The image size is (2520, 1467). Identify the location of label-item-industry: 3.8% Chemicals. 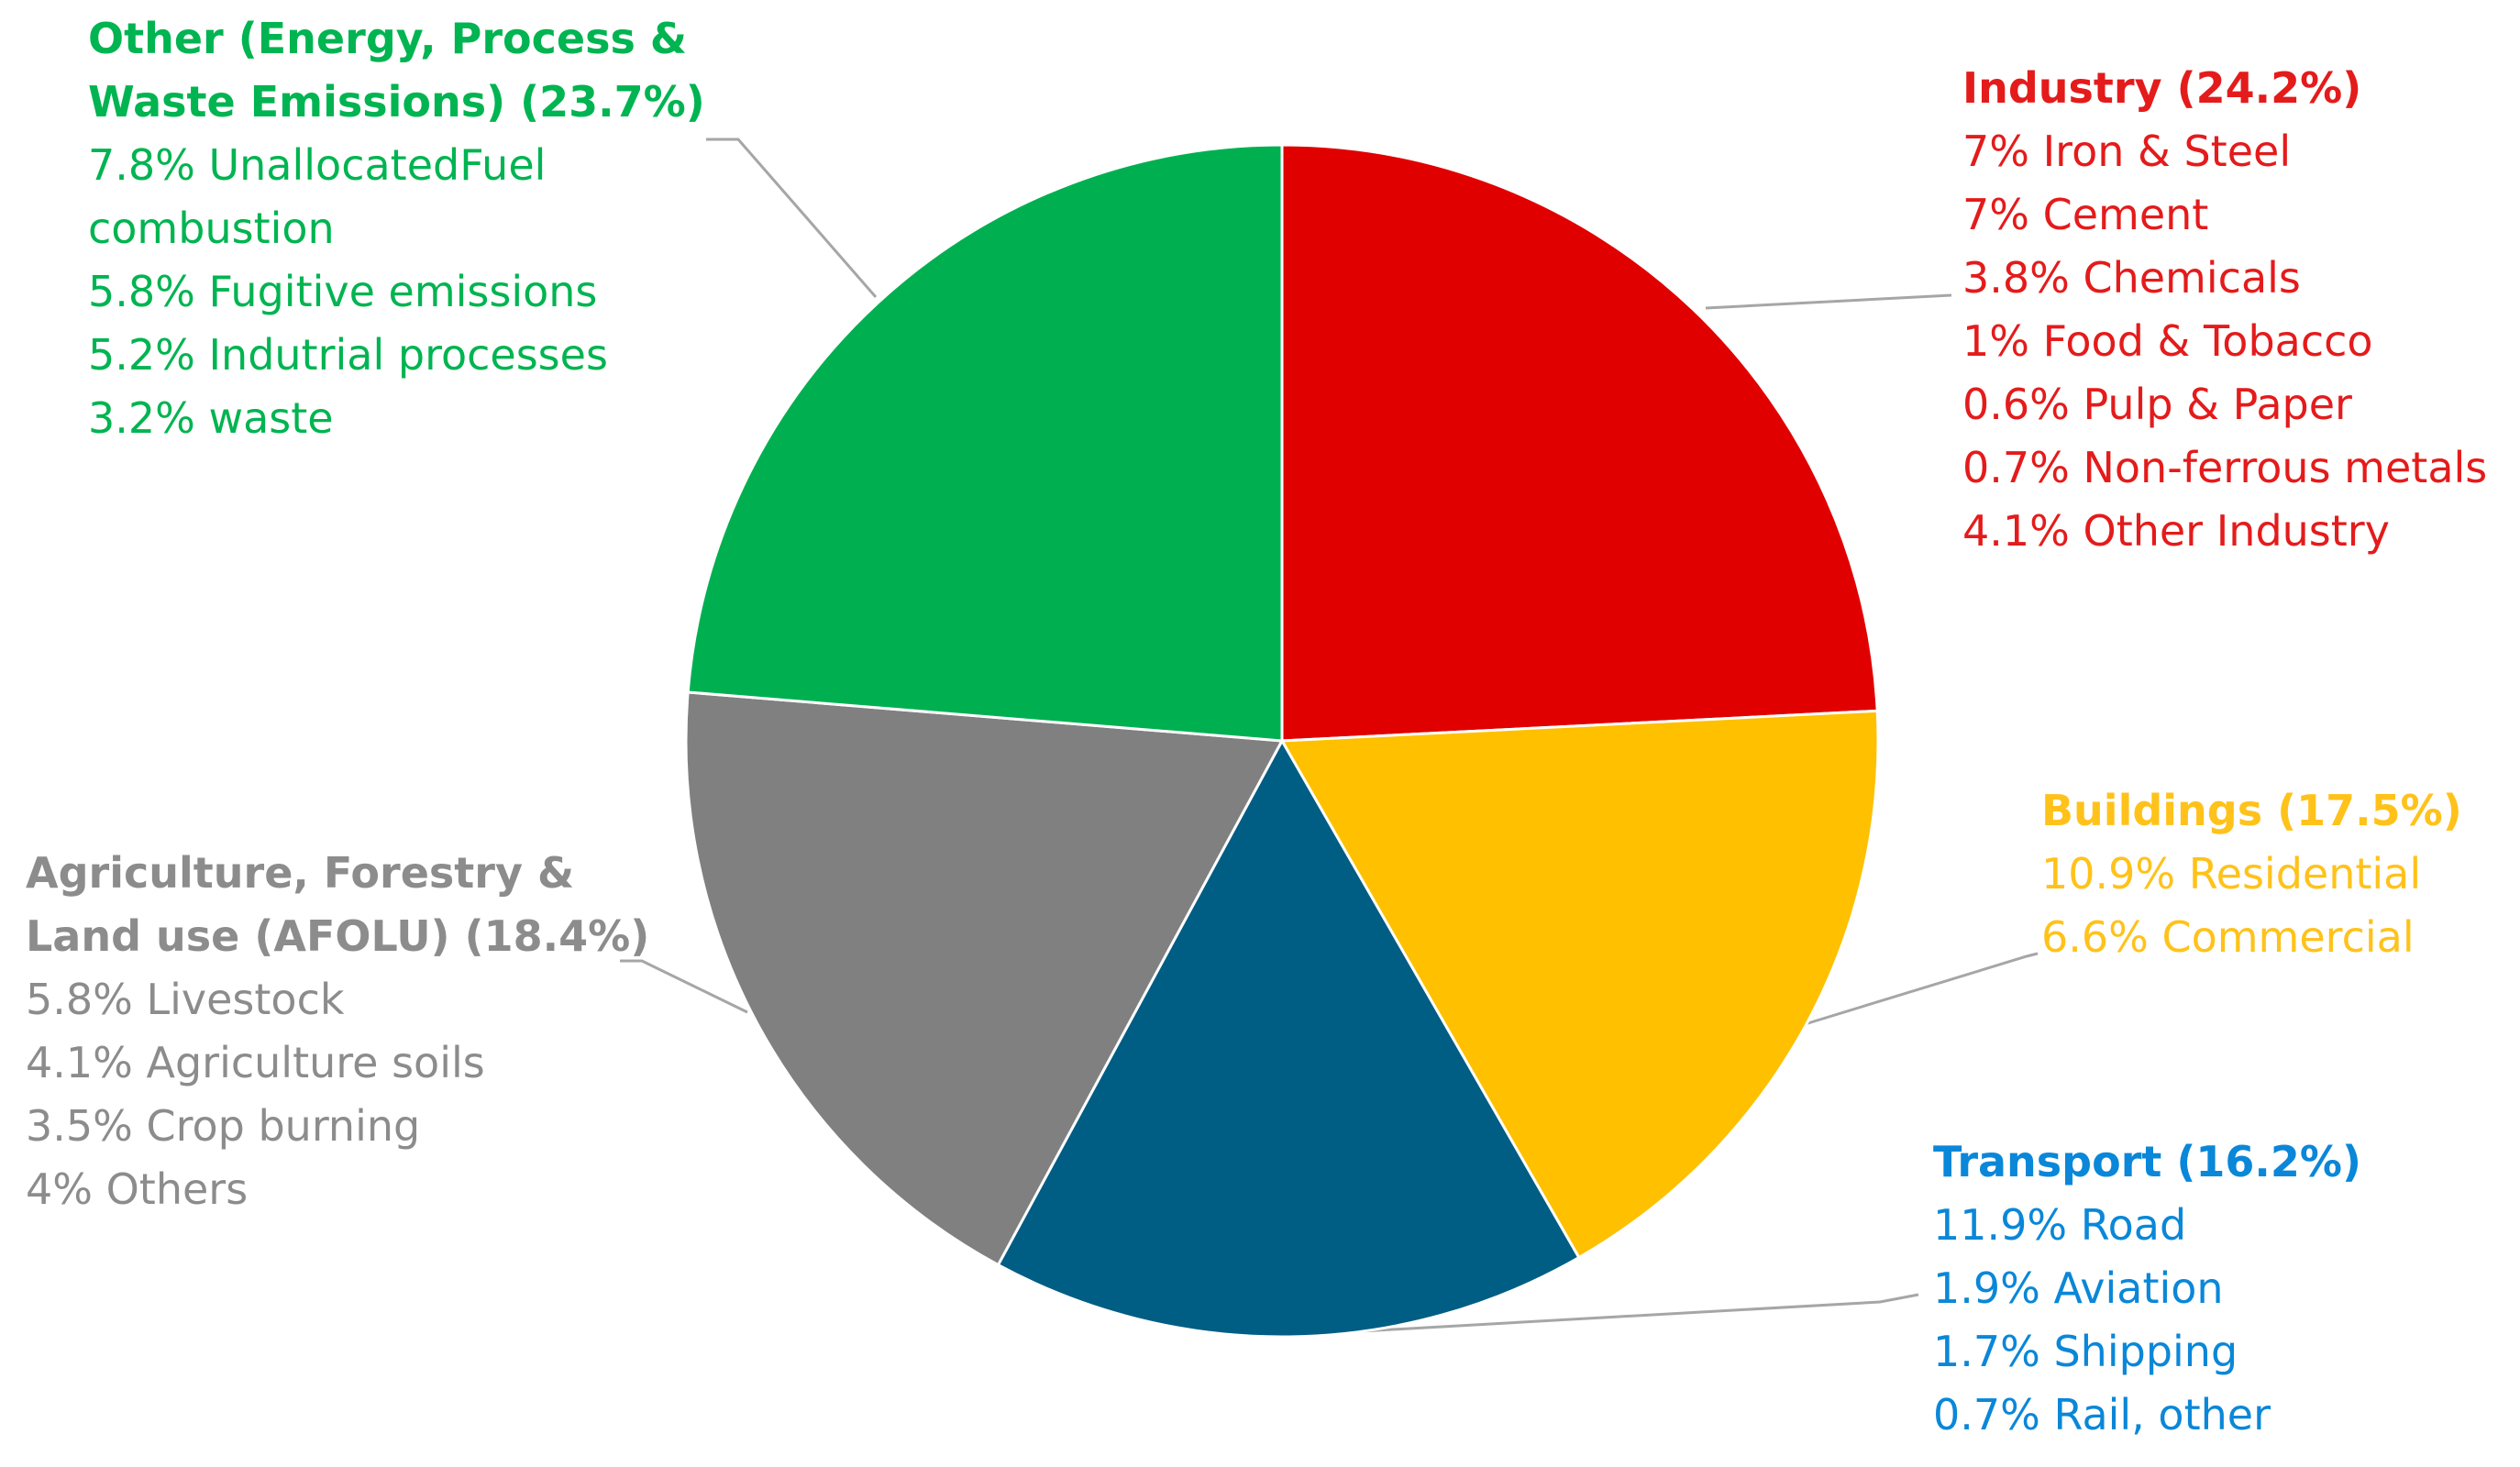
(2131, 278).